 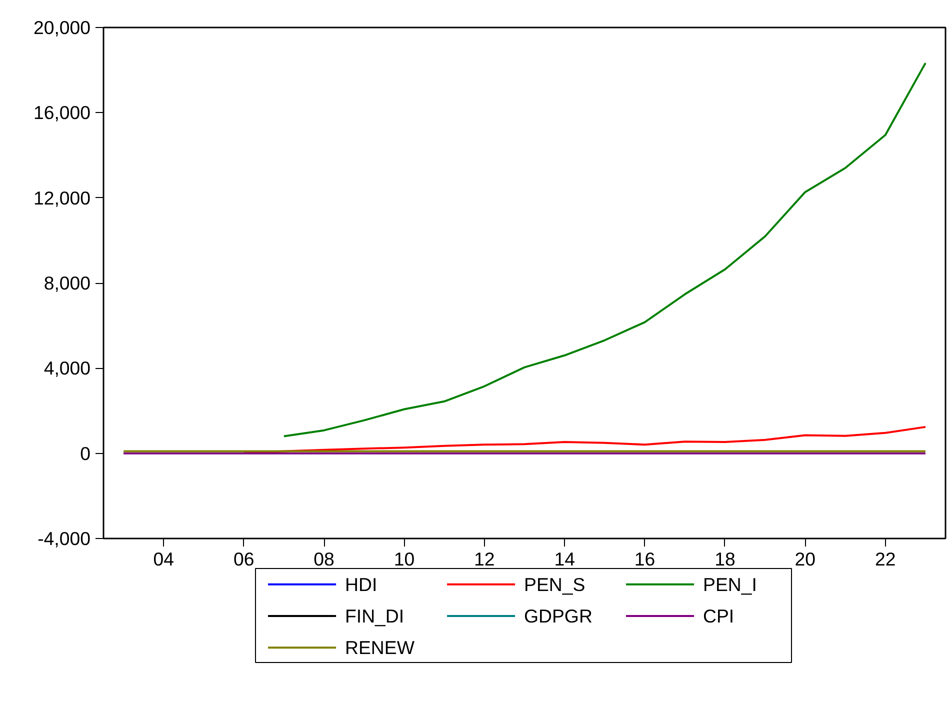 I want to click on y-tick-label: 20,000, so click(x=61, y=27).